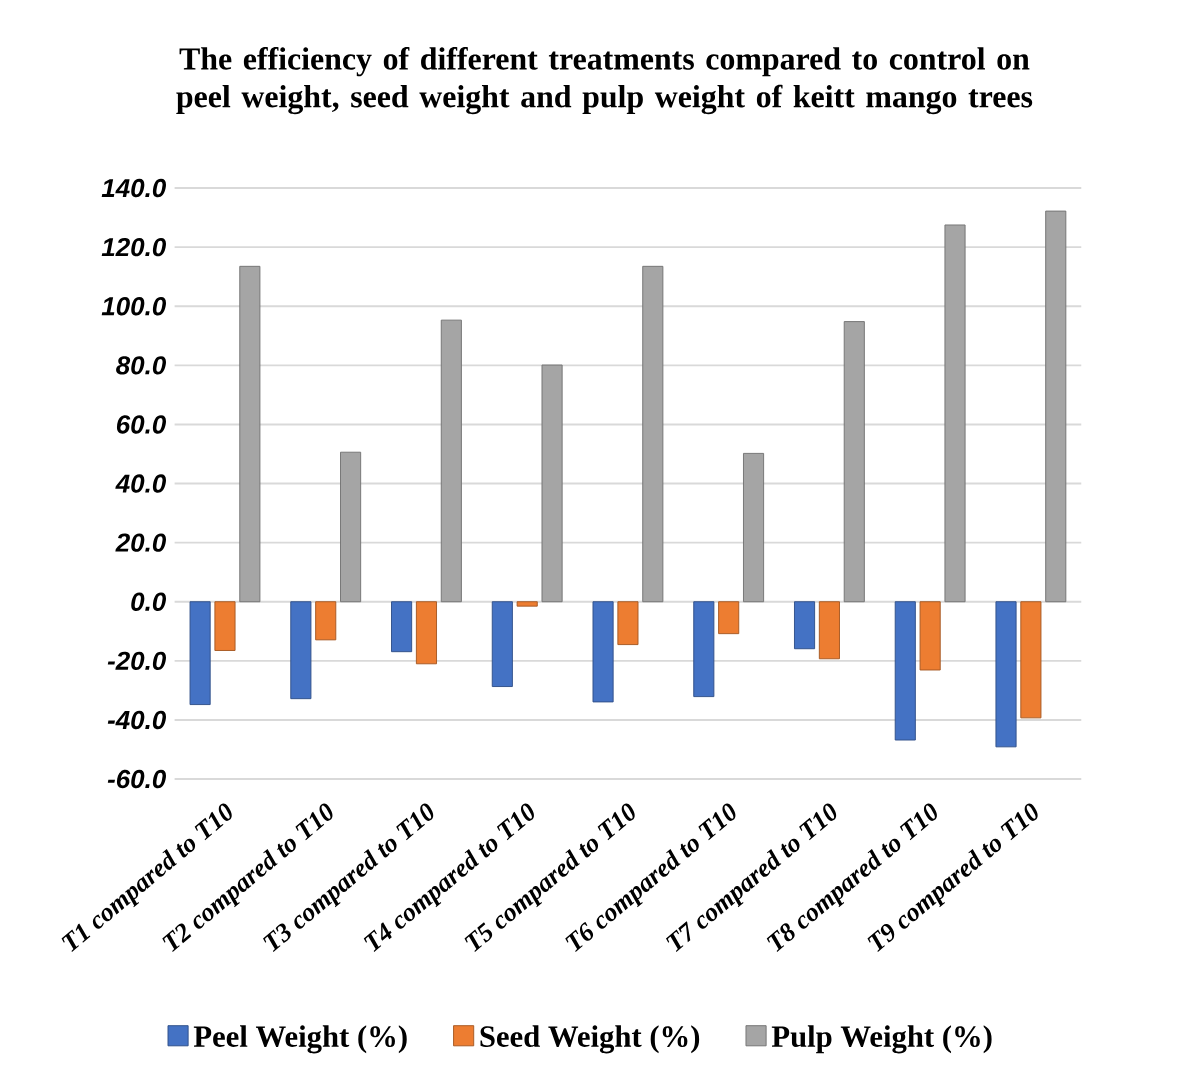  Describe the element at coordinates (133, 188) in the screenshot. I see `y-tick-label: 140.0` at that location.